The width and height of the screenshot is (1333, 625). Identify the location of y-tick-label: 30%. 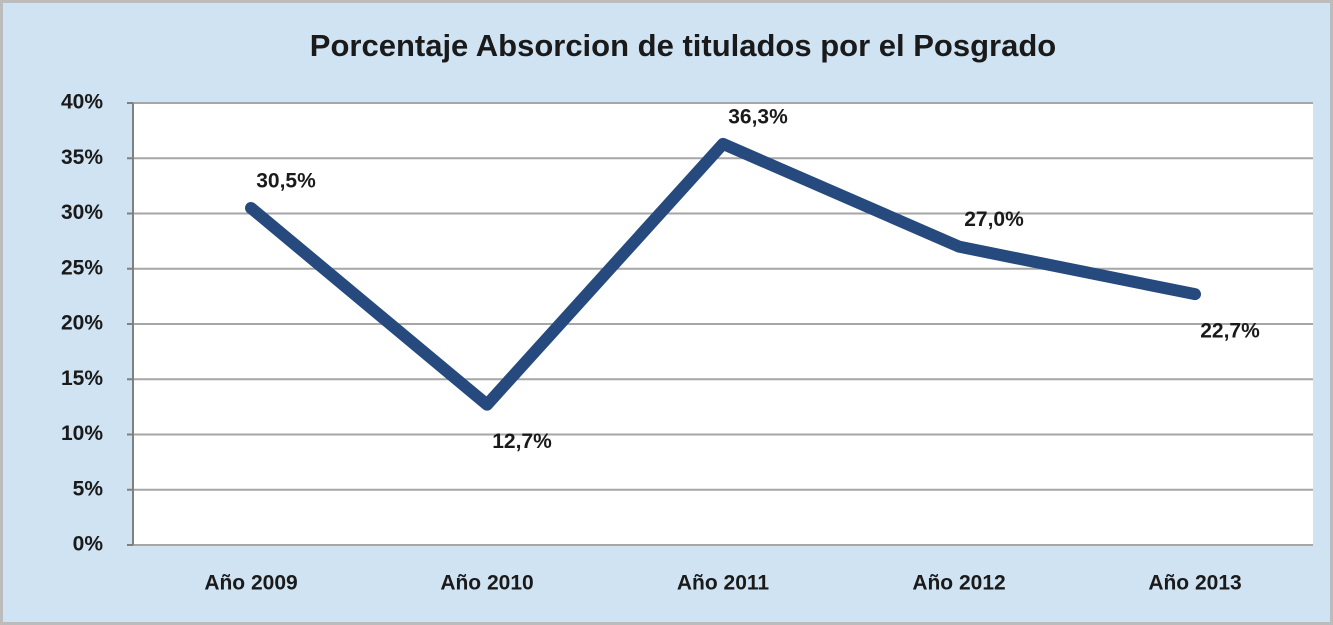
(82, 212).